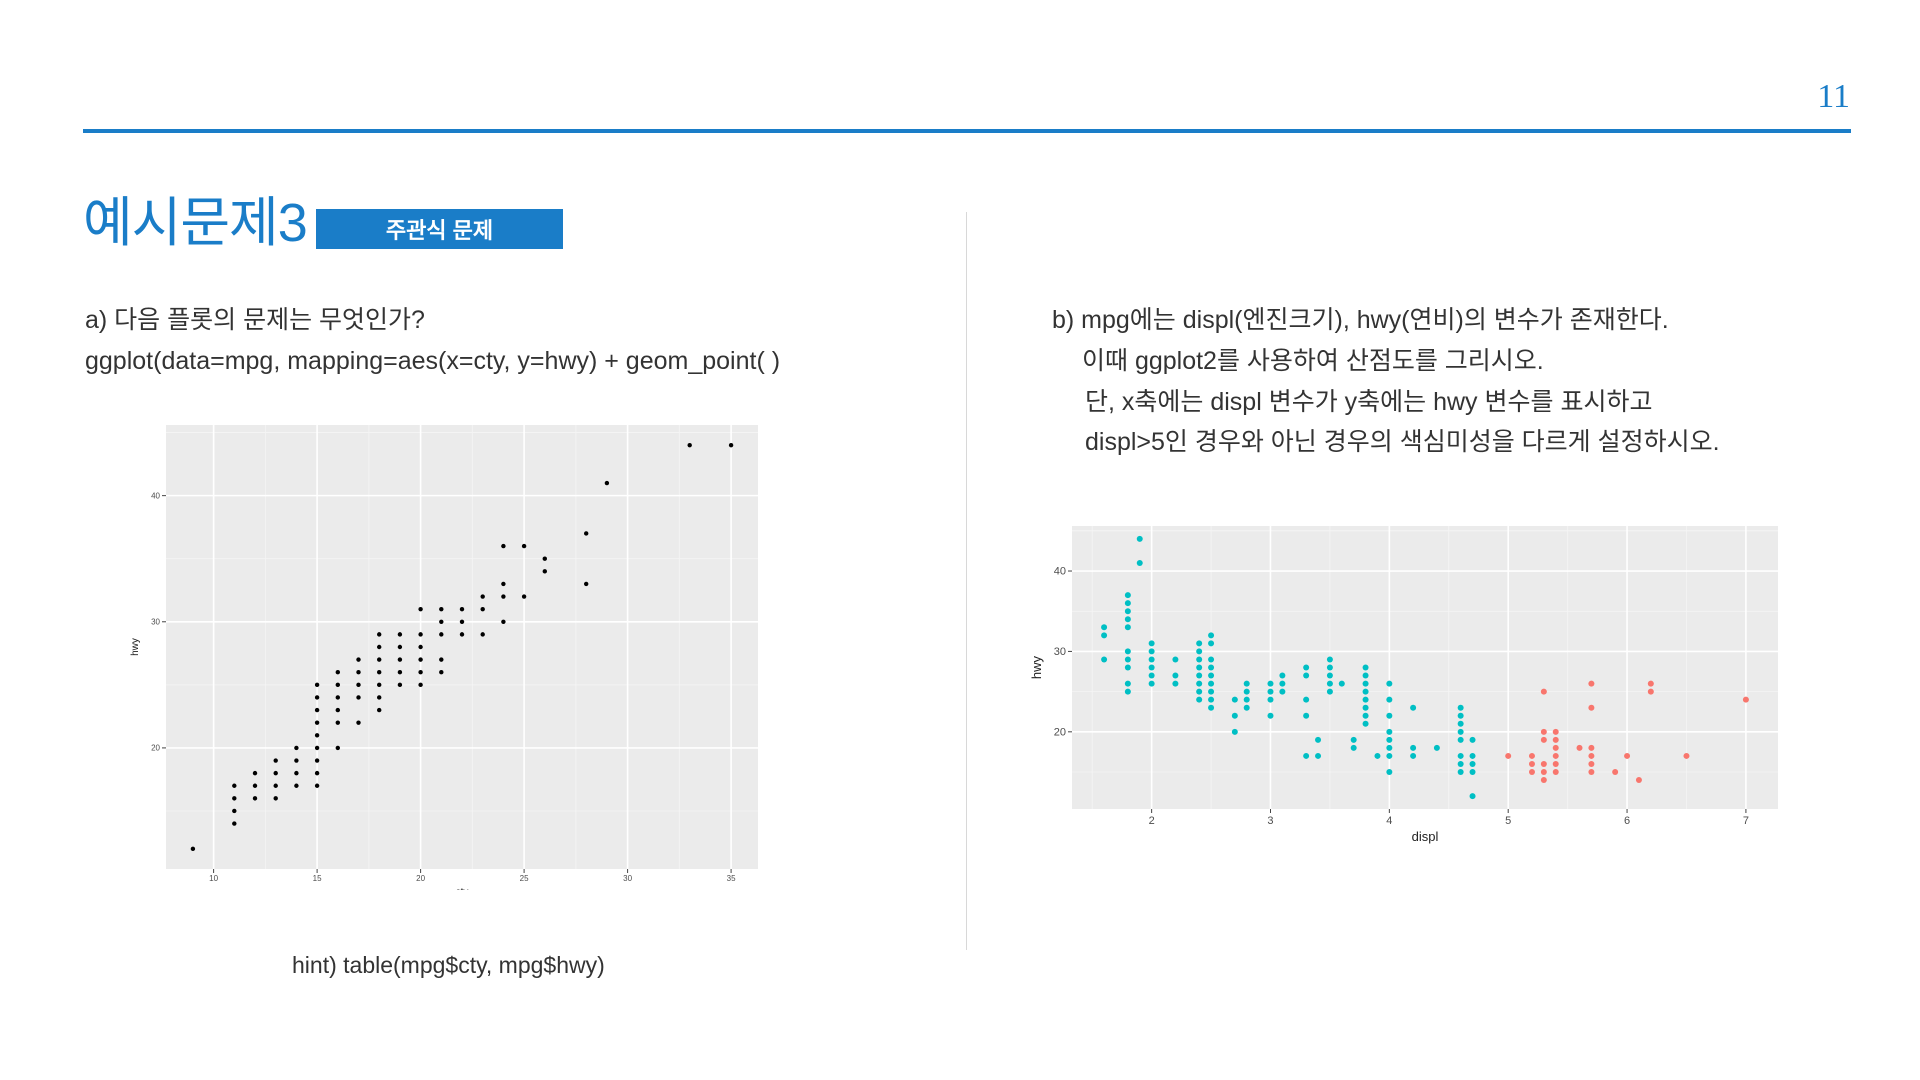  Describe the element at coordinates (966, 581) in the screenshot. I see `column-divider` at that location.